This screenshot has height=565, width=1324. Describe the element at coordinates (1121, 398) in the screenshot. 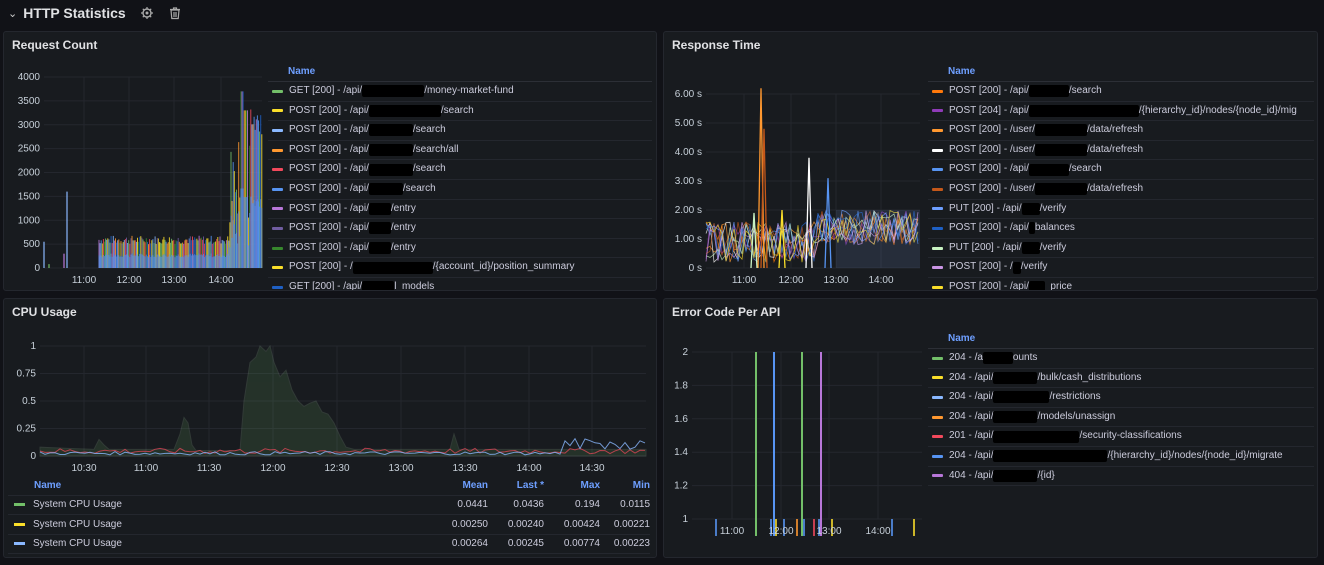

I see `legend-item: 204 - /api/ /restrictions` at that location.